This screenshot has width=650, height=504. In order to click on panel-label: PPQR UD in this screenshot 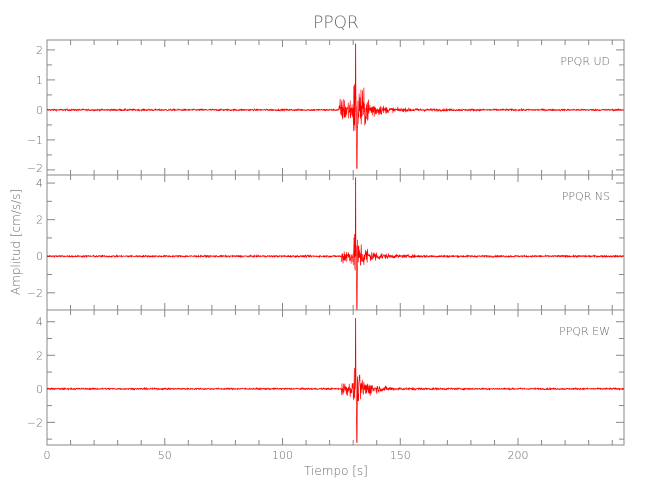, I will do `click(585, 61)`.